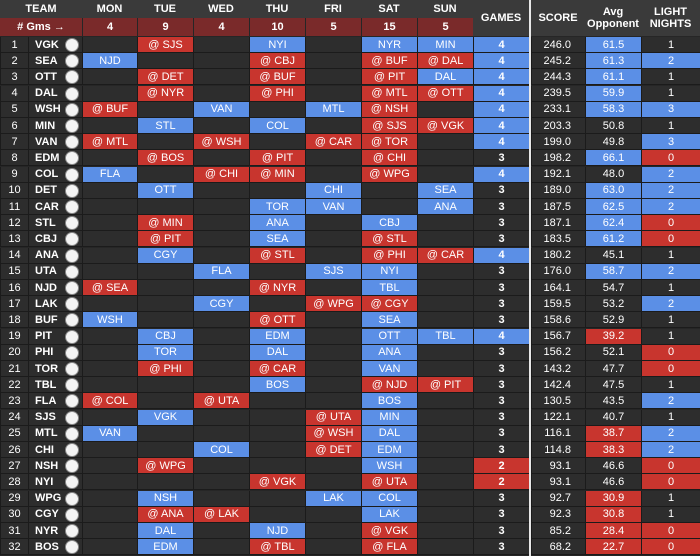  Describe the element at coordinates (501, 18) in the screenshot. I see `header-games: GAMES` at that location.